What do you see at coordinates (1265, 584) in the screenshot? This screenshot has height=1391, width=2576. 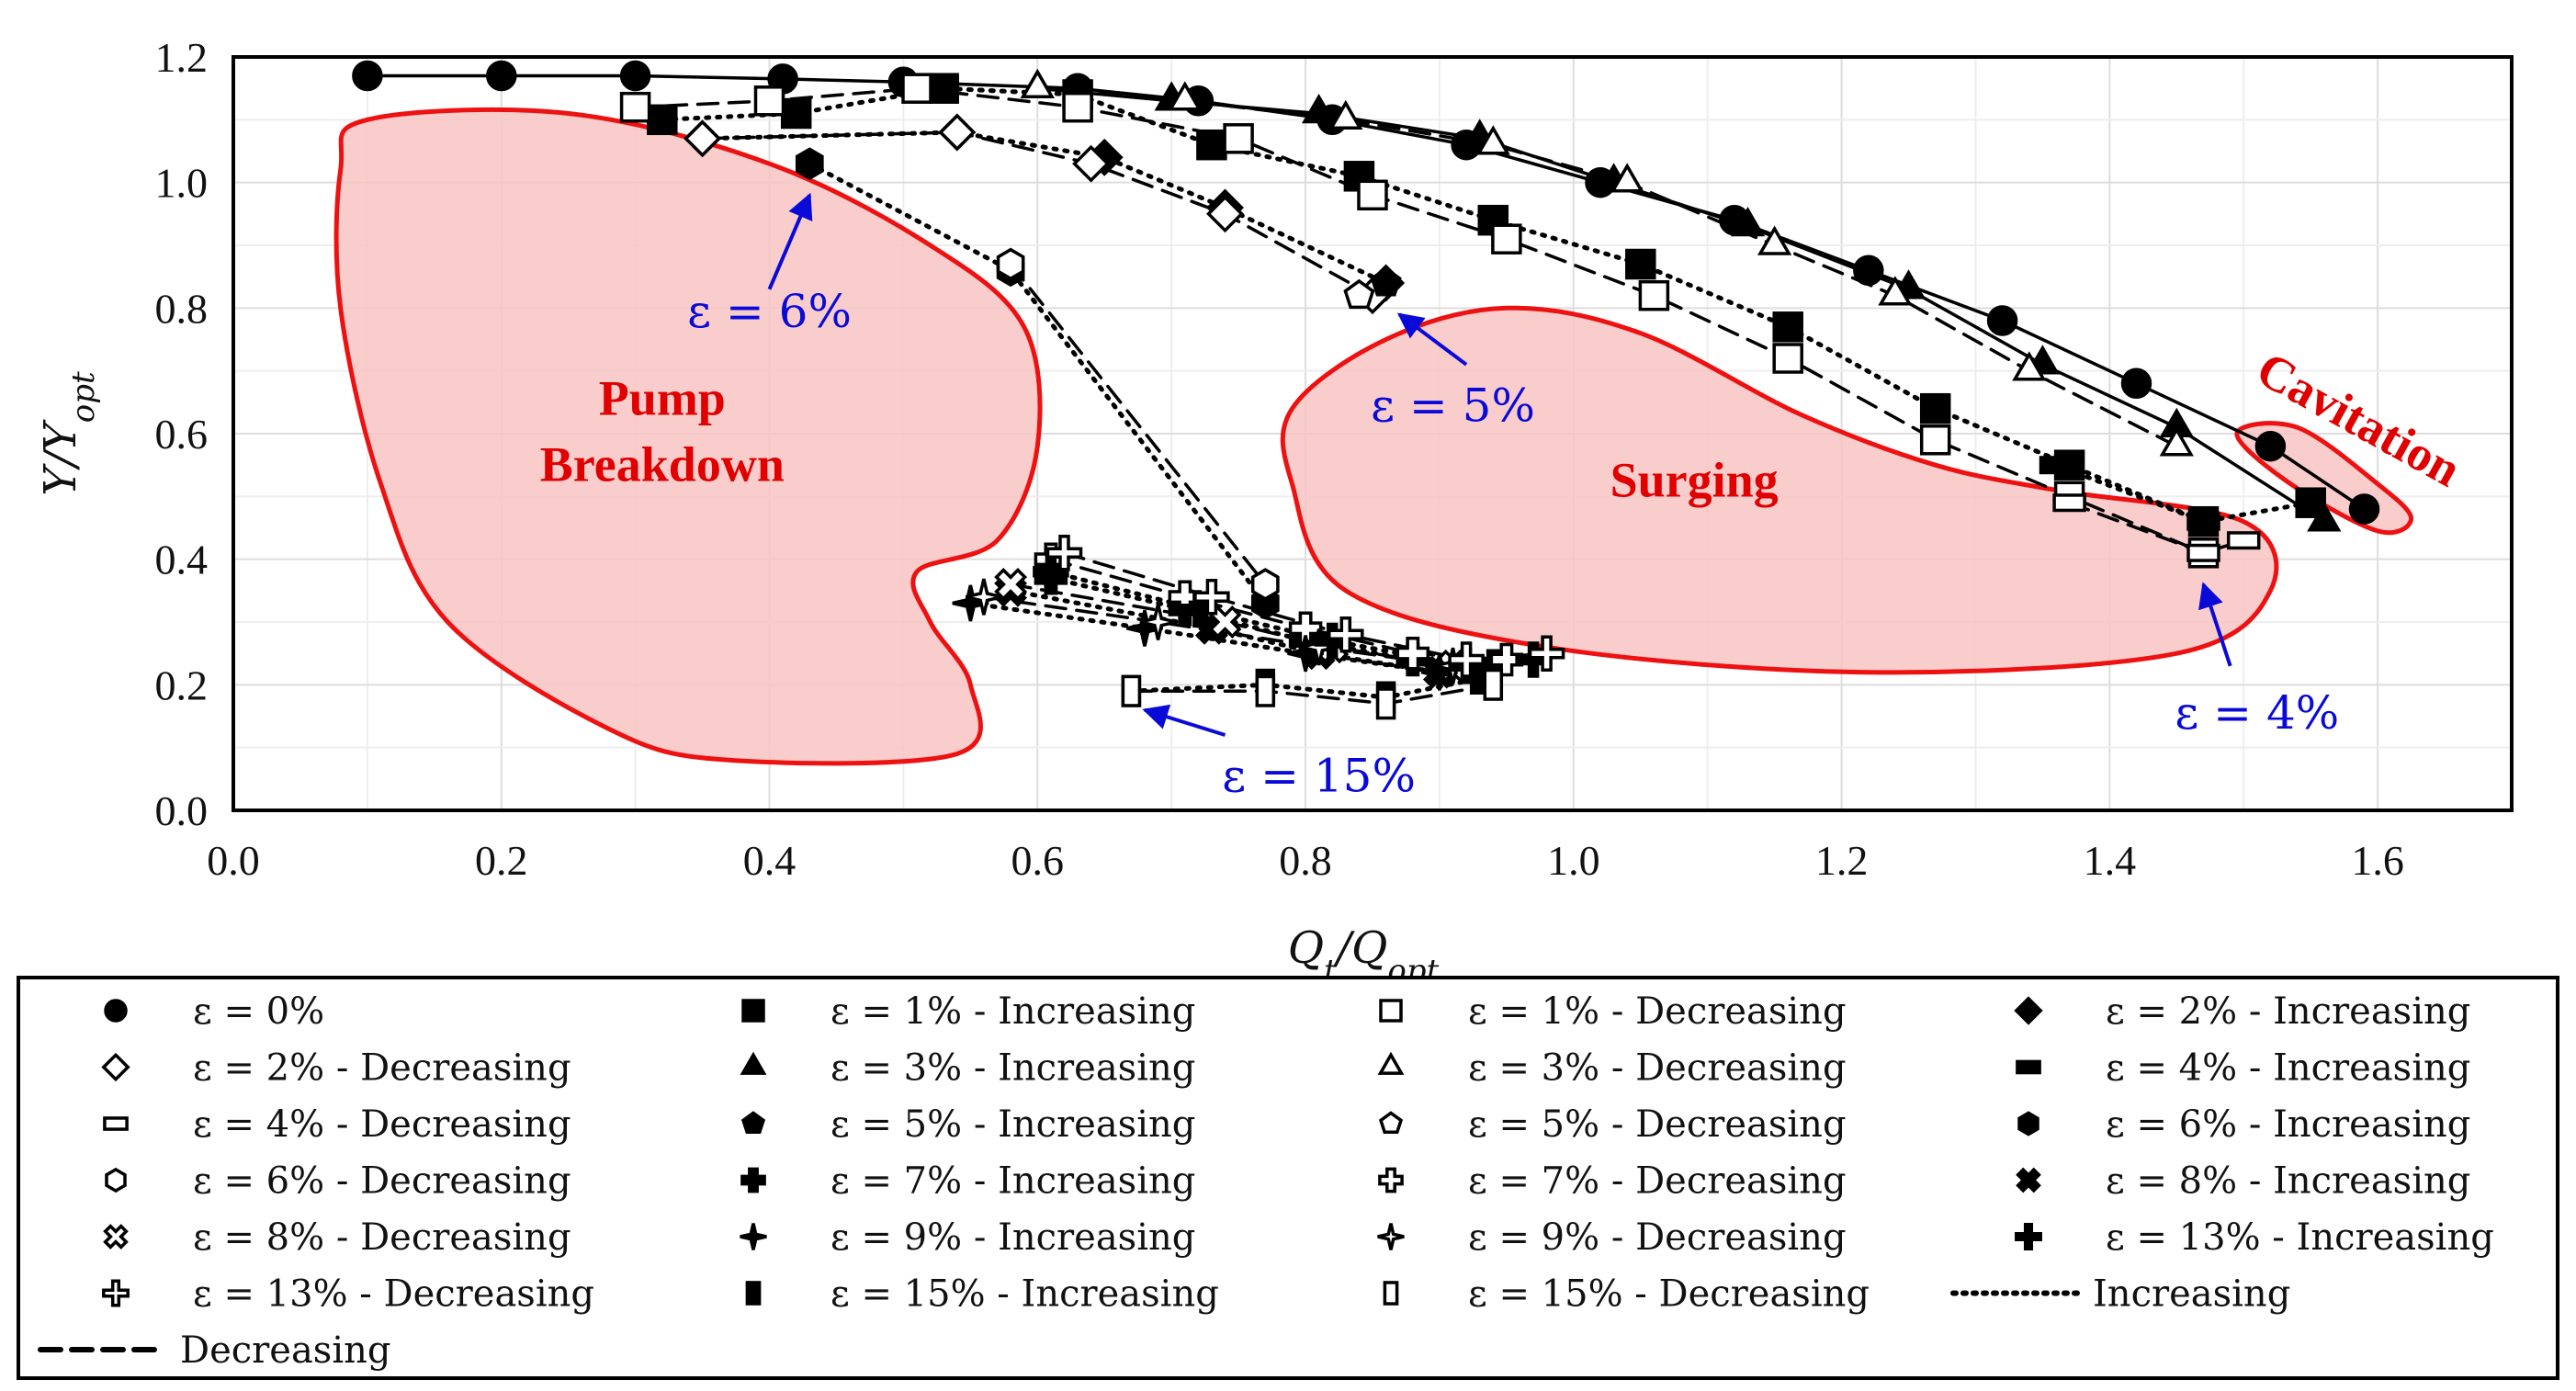 I see `marker-eps-6pct-decreasing` at bounding box center [1265, 584].